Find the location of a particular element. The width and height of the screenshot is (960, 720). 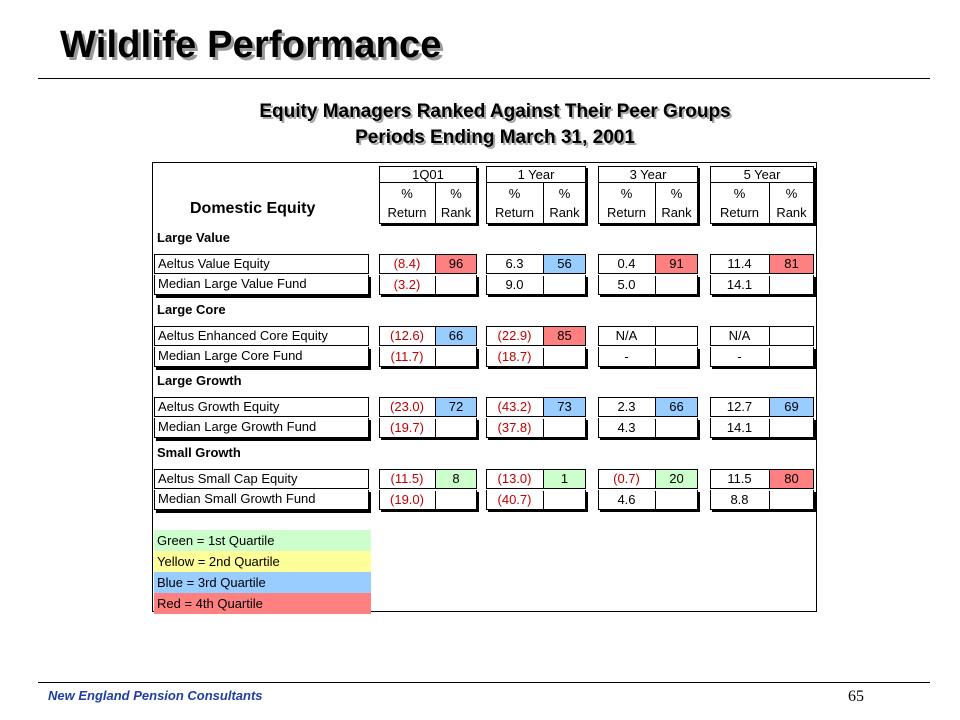

return-value: N/A is located at coordinates (626, 335).